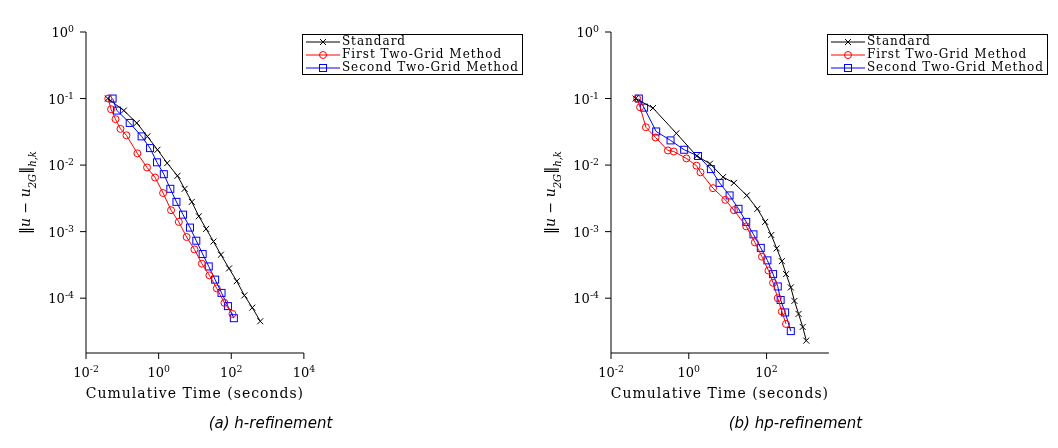  Describe the element at coordinates (795, 423) in the screenshot. I see `text: (b) hp-refinement` at that location.